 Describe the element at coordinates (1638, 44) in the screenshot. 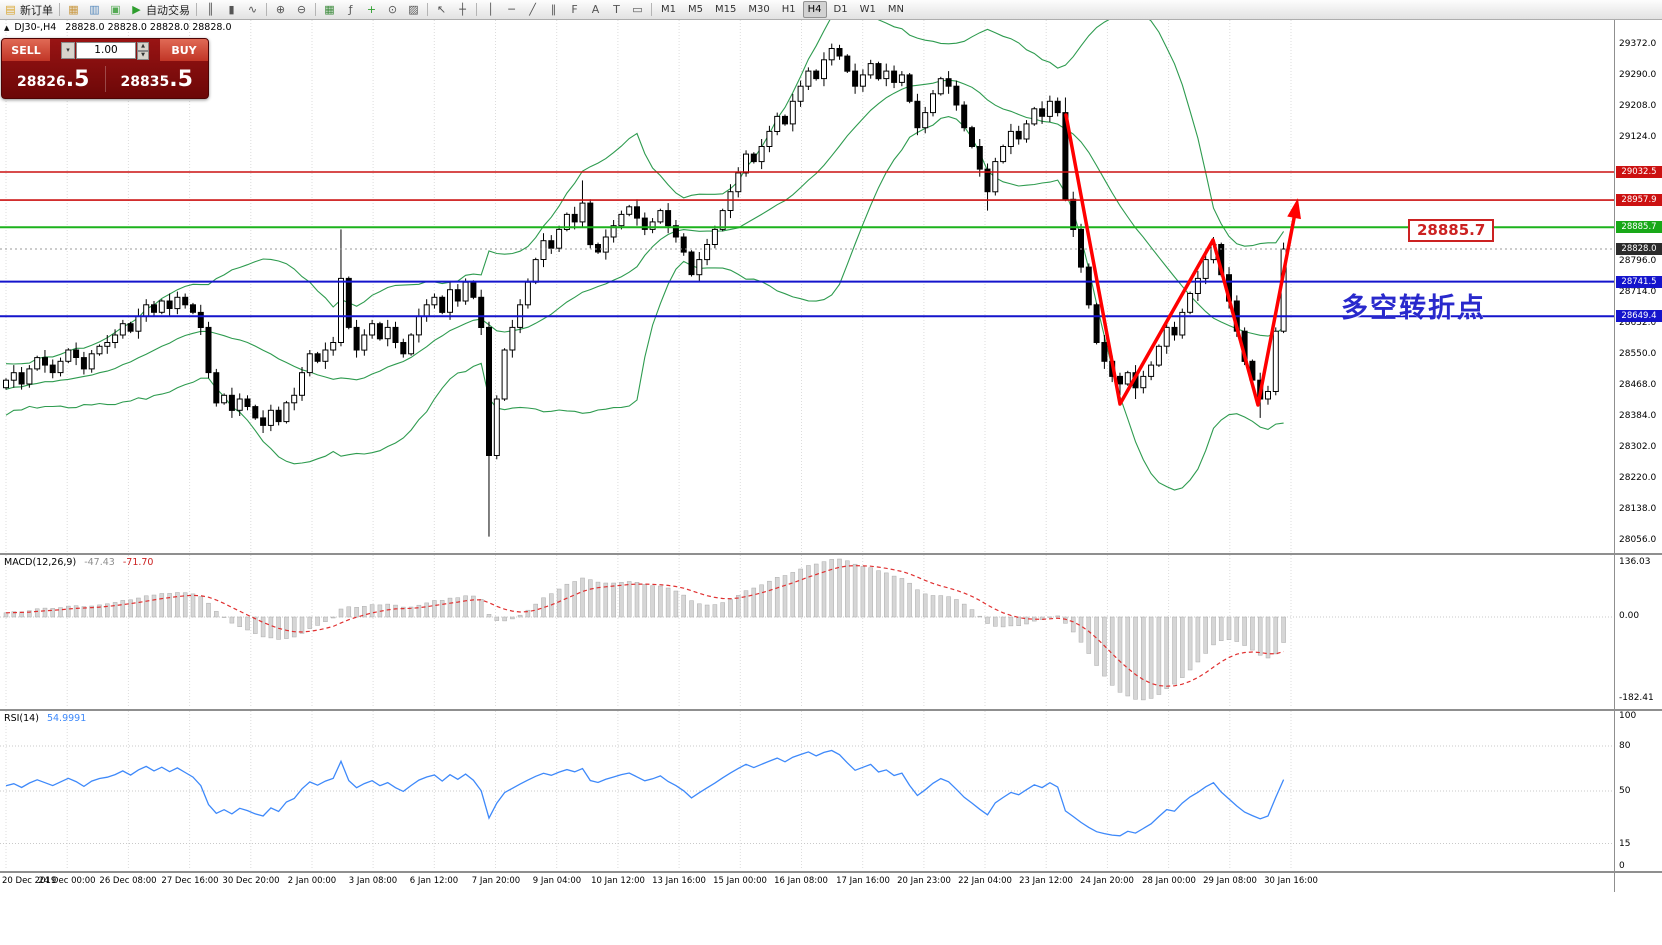

I see `price-axis-label-29372.0: 29372.0` at that location.